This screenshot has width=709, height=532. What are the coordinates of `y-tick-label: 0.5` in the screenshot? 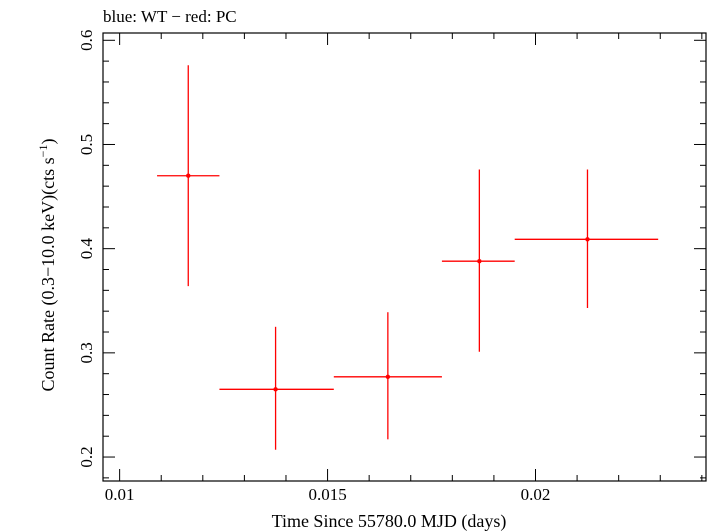 It's located at (86, 144).